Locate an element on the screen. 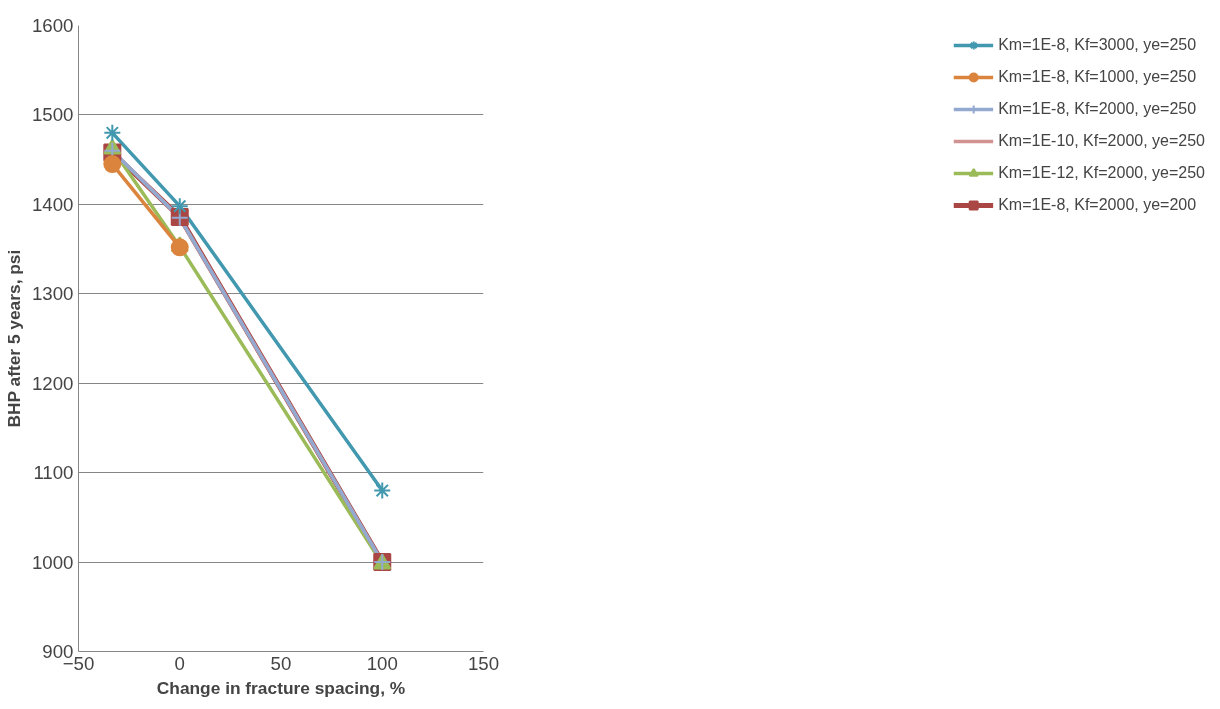  y-tick-label: 1500 is located at coordinates (53, 115).